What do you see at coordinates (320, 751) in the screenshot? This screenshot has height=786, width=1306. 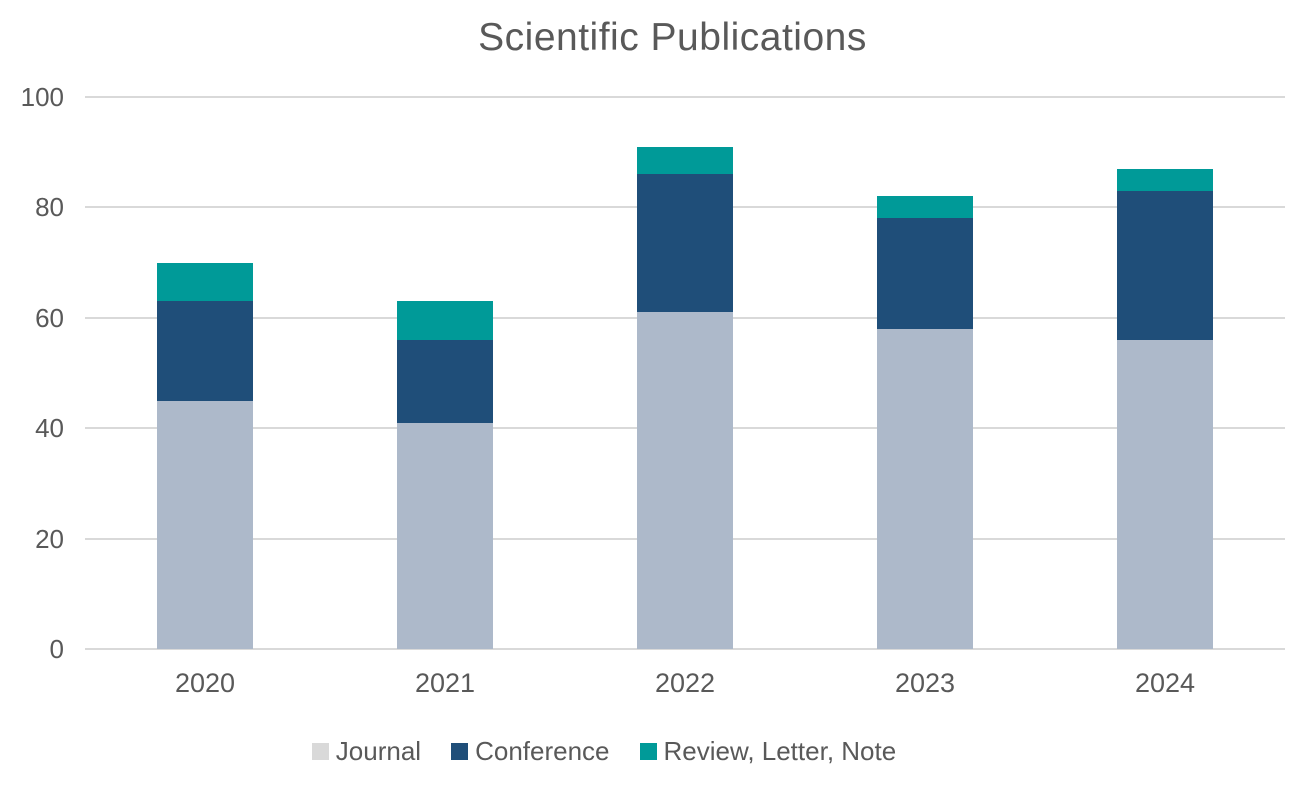 I see `legend-swatch-journal` at bounding box center [320, 751].